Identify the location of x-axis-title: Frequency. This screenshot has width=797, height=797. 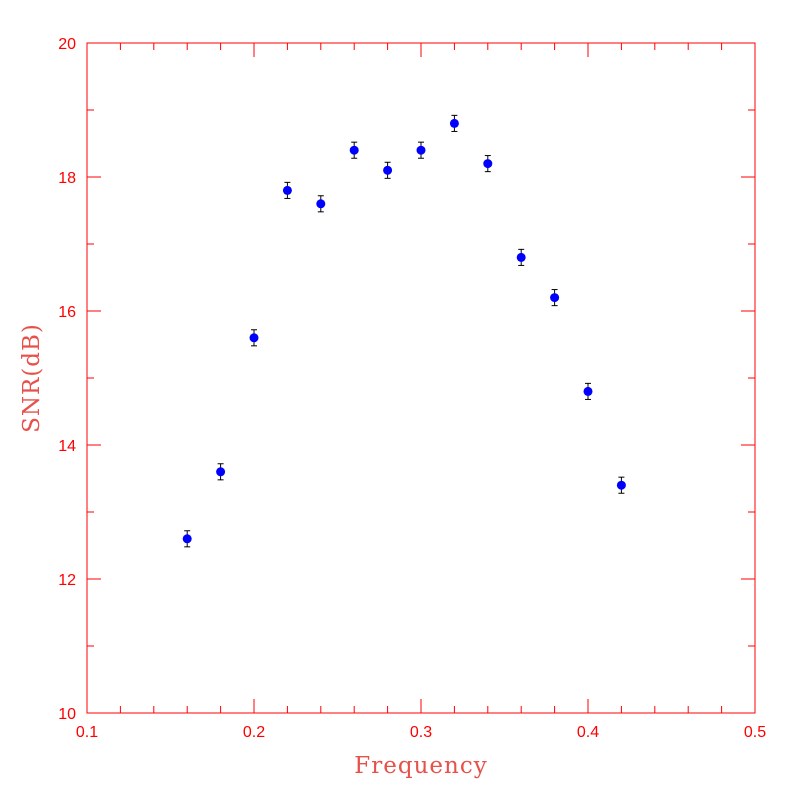
(420, 766).